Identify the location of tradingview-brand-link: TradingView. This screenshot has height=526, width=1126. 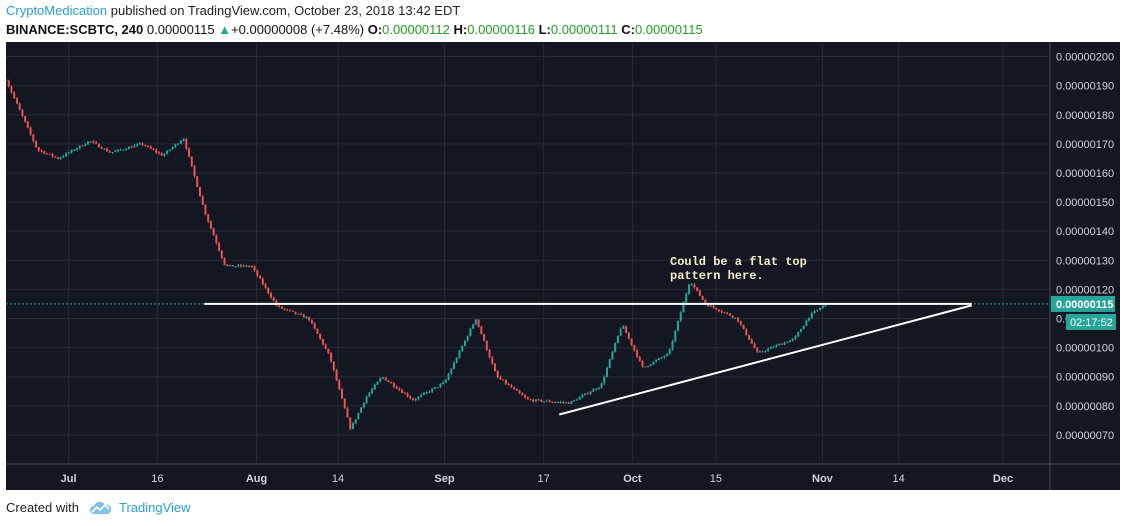
(154, 507).